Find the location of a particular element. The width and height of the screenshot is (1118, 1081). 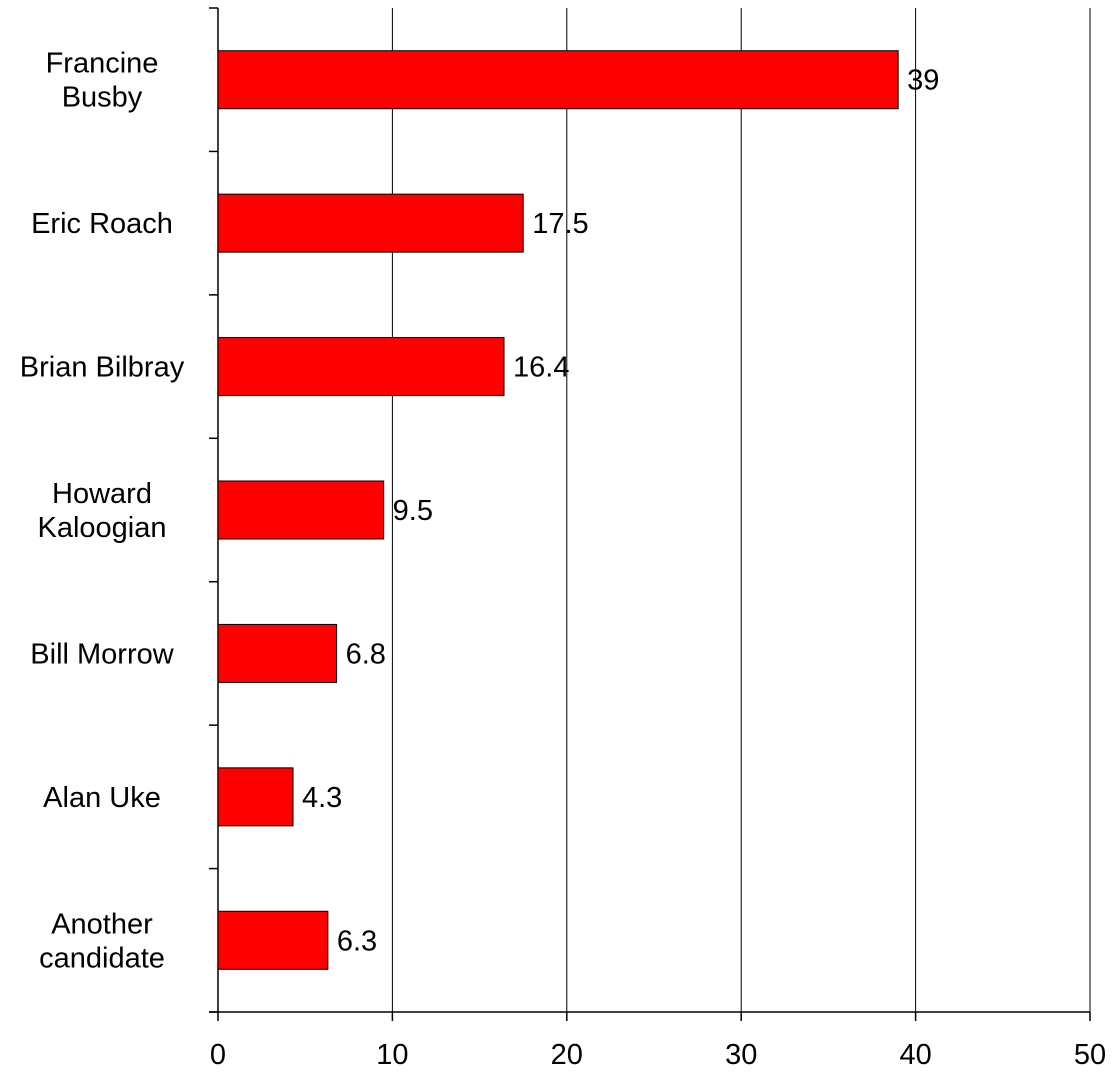

x-tick-label: 50 is located at coordinates (1090, 1055).